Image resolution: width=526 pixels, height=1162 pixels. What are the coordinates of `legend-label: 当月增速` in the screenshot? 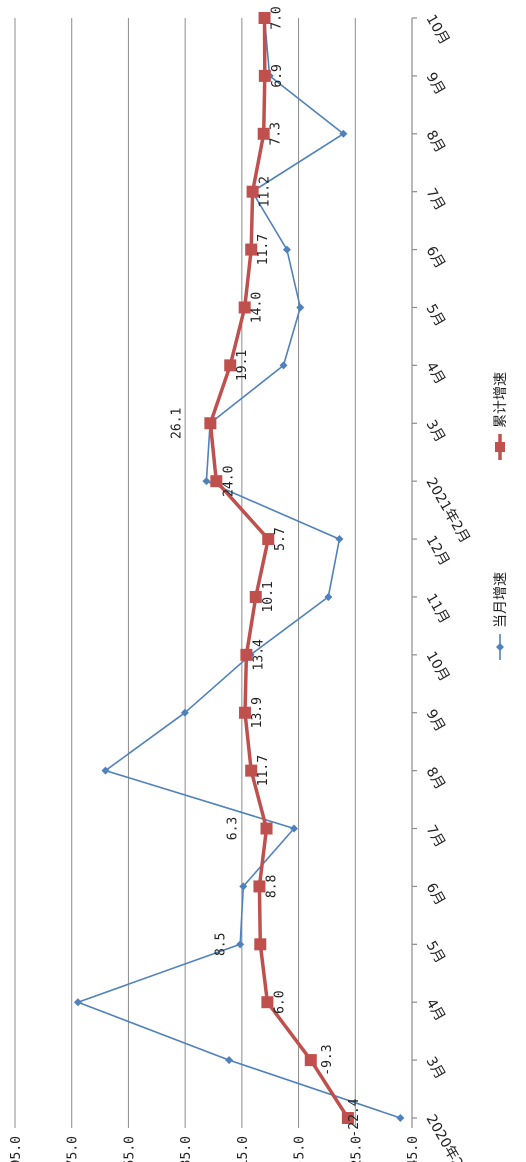 It's located at (501, 600).